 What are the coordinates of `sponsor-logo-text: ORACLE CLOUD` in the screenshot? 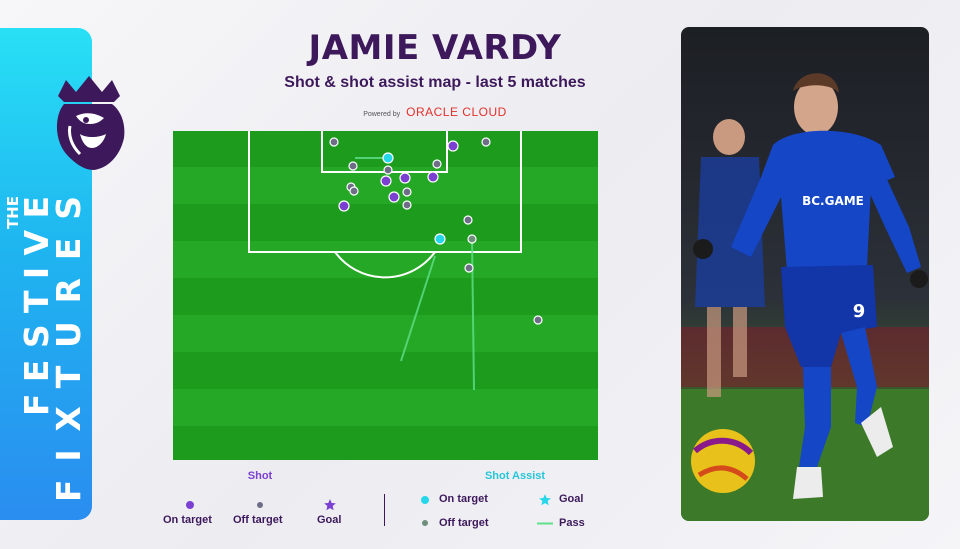 It's located at (456, 112).